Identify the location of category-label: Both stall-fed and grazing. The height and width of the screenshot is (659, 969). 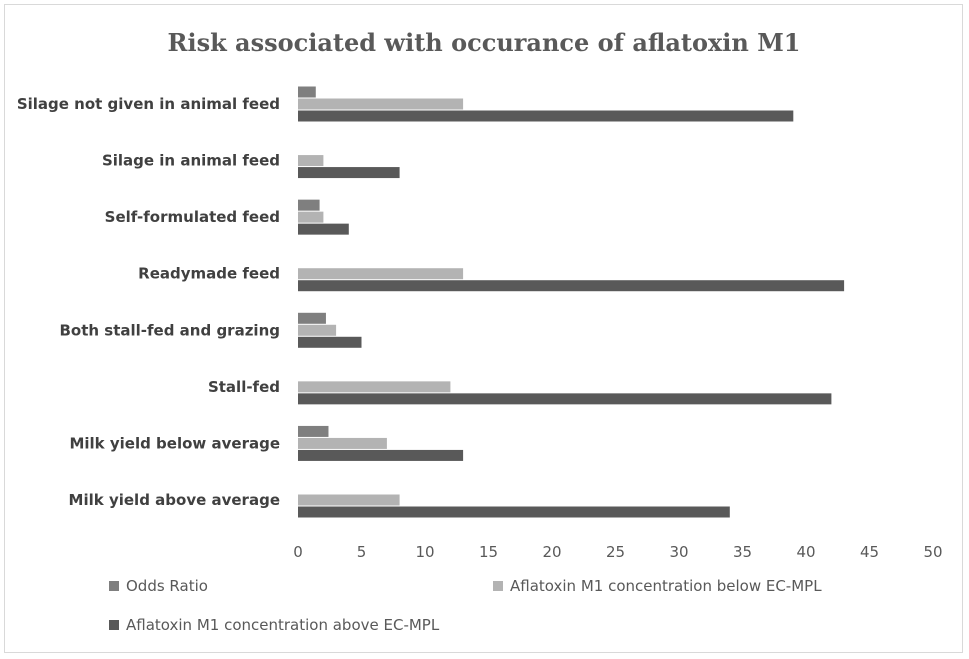
(169, 330).